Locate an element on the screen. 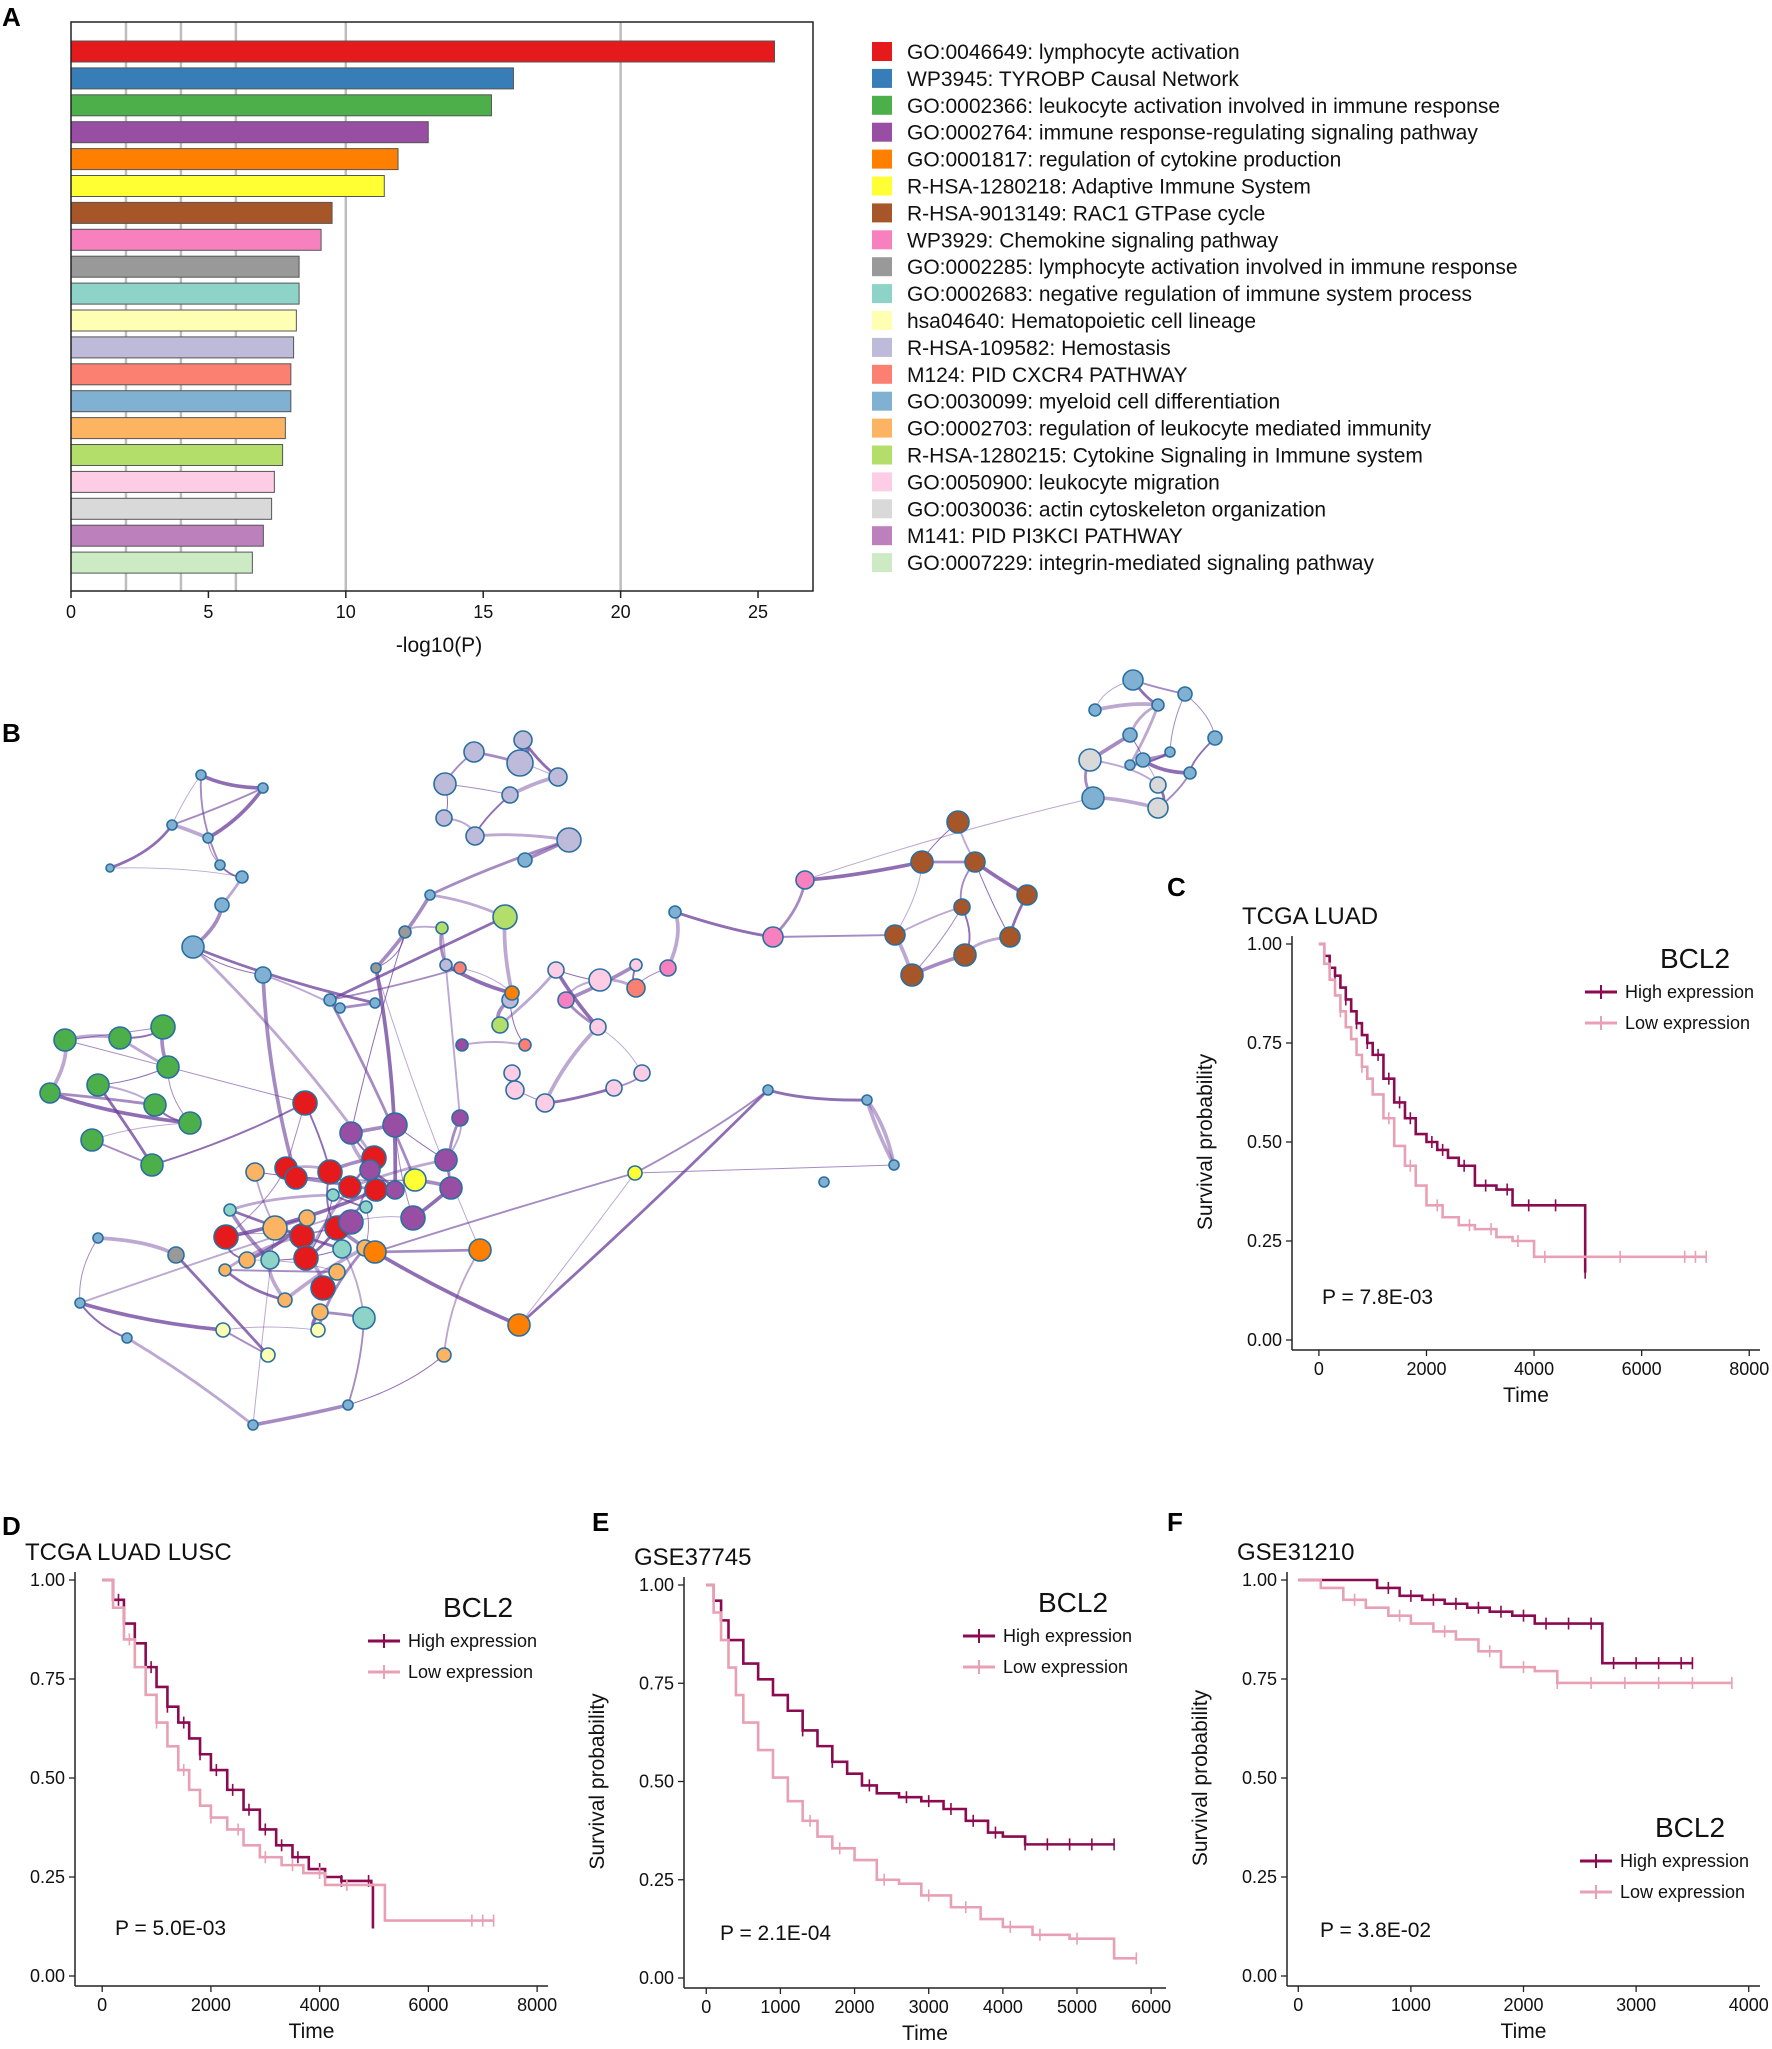  panel-a-x-axis: 0 5 10 15 20 25 is located at coordinates (417, 606).